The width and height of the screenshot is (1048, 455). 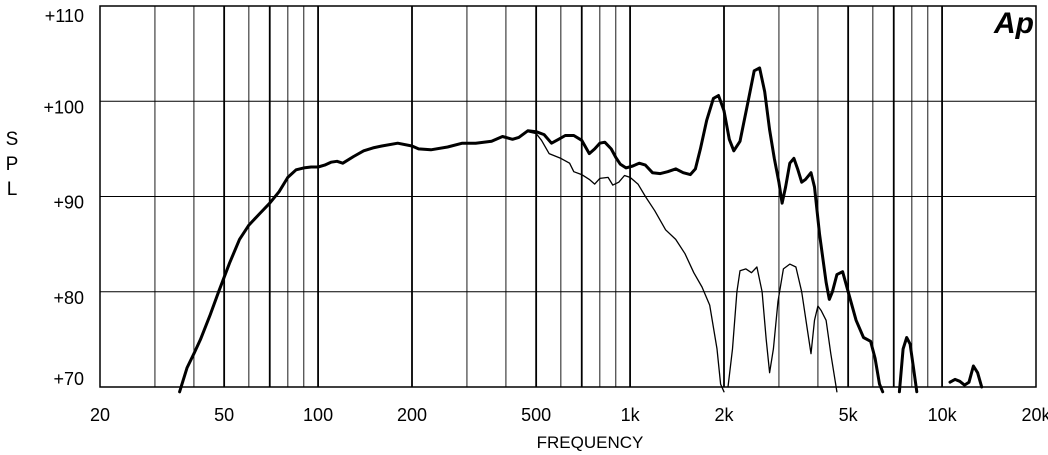 What do you see at coordinates (590, 442) in the screenshot?
I see `x-axis-label: FREQUENCY` at bounding box center [590, 442].